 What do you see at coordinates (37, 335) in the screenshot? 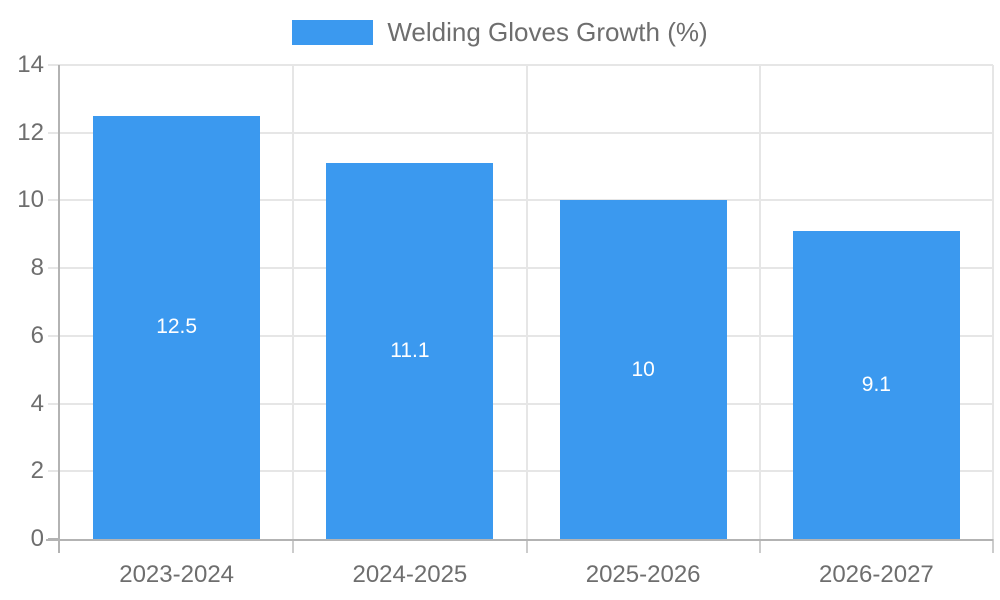
I see `y-axis-label-6: 6` at bounding box center [37, 335].